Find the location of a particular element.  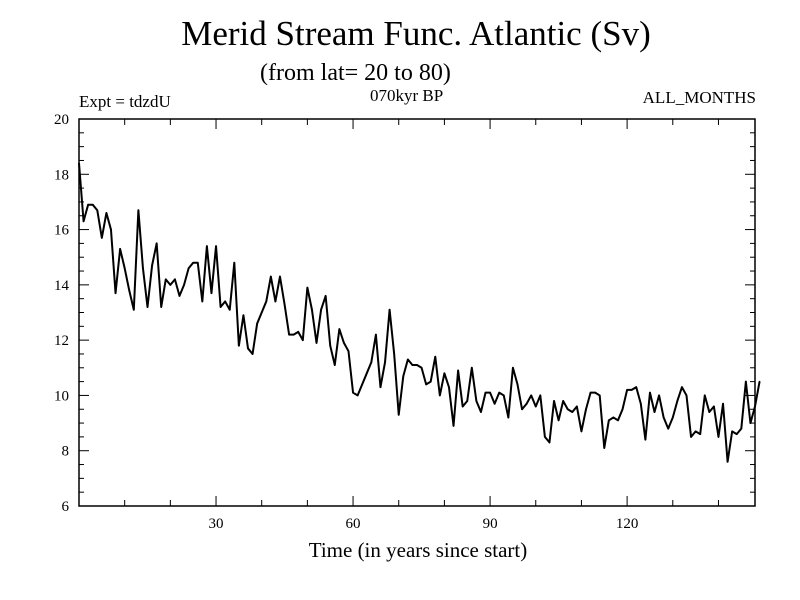

experiment-label: Expt = tdzdU is located at coordinates (125, 101).